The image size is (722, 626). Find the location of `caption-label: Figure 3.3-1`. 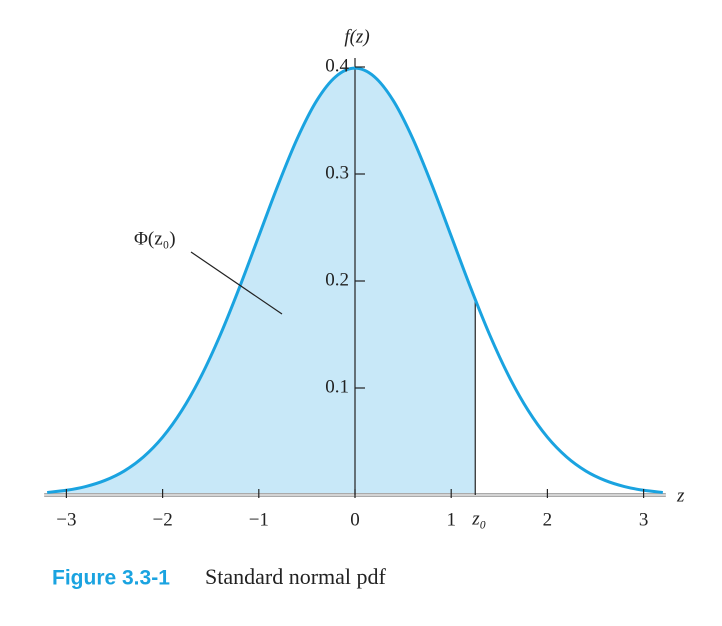

caption-label: Figure 3.3-1 is located at coordinates (111, 578).